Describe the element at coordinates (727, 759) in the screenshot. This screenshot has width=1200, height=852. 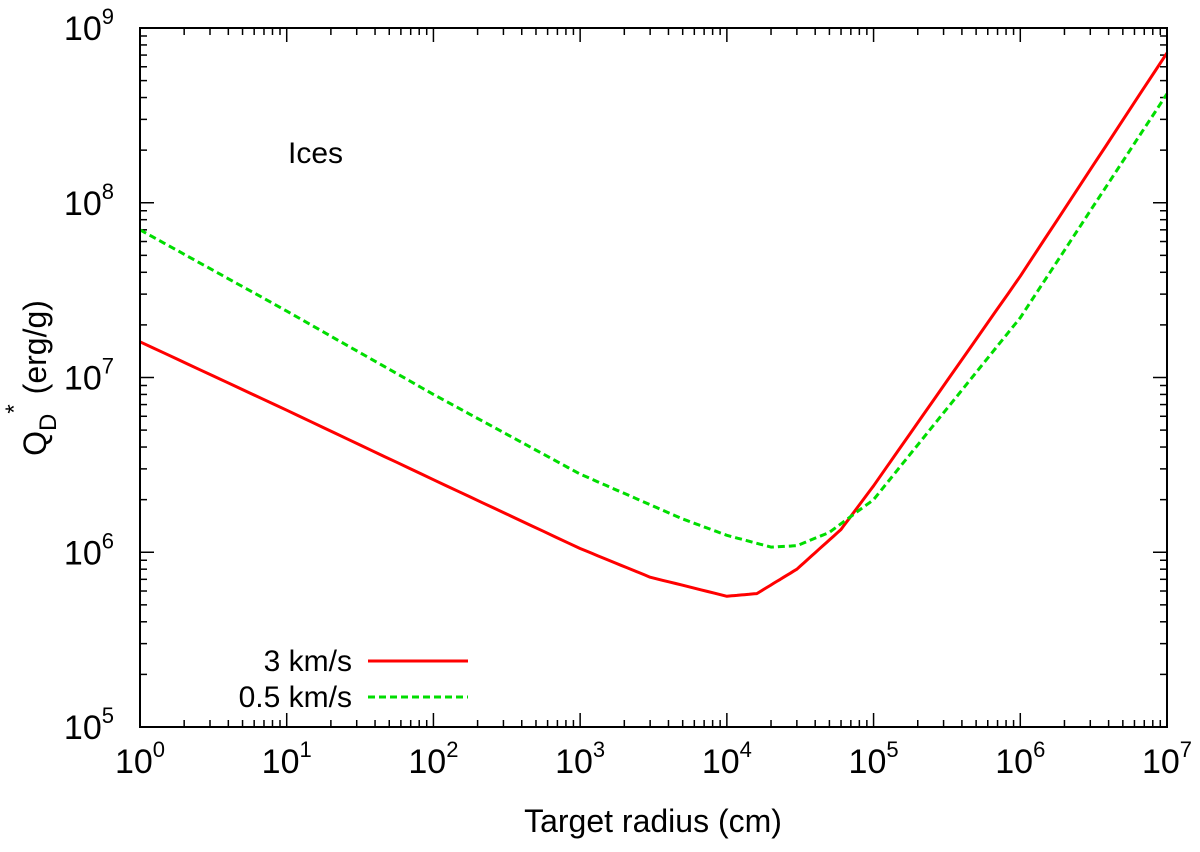
I see `x-tick-label: 10⁴` at that location.